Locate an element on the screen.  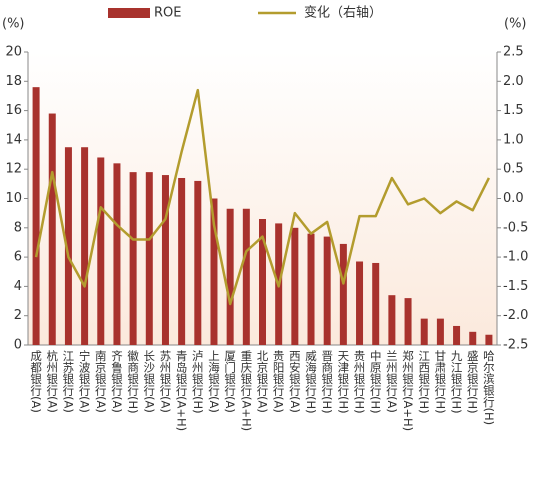
legend-swatch is located at coordinates (129, 13).